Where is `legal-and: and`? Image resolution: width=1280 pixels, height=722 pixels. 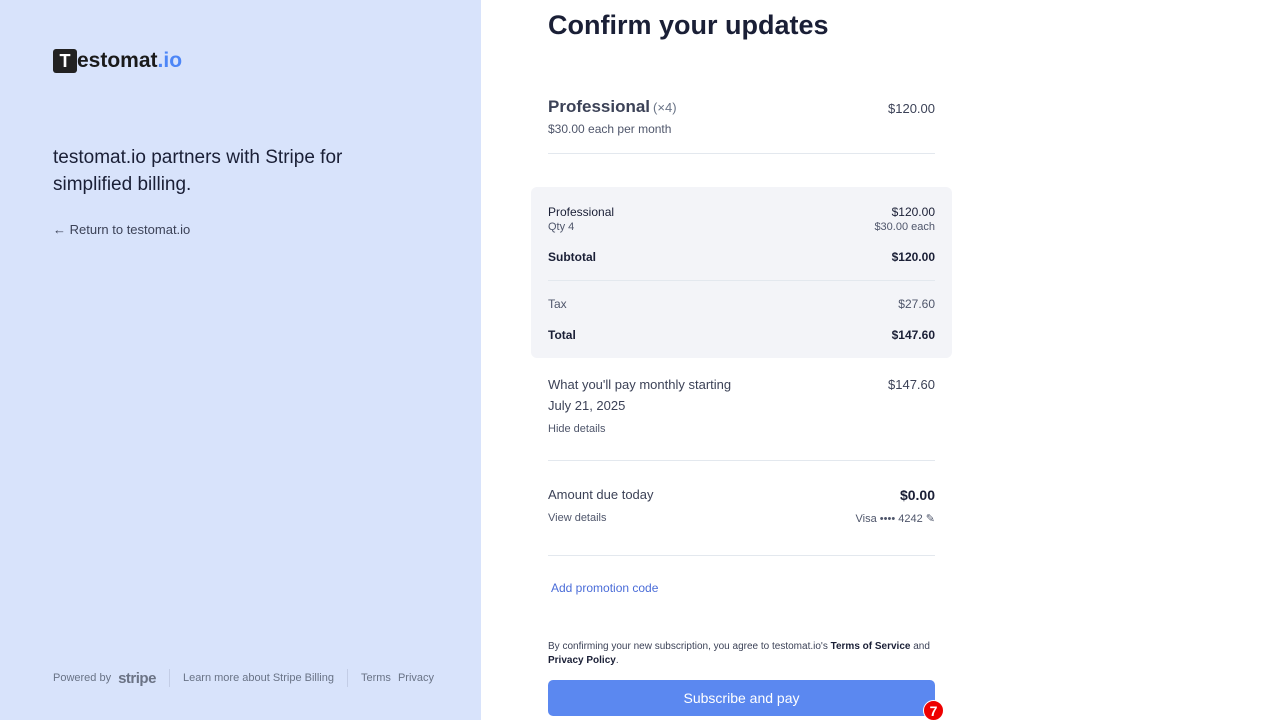
legal-and: and is located at coordinates (920, 646).